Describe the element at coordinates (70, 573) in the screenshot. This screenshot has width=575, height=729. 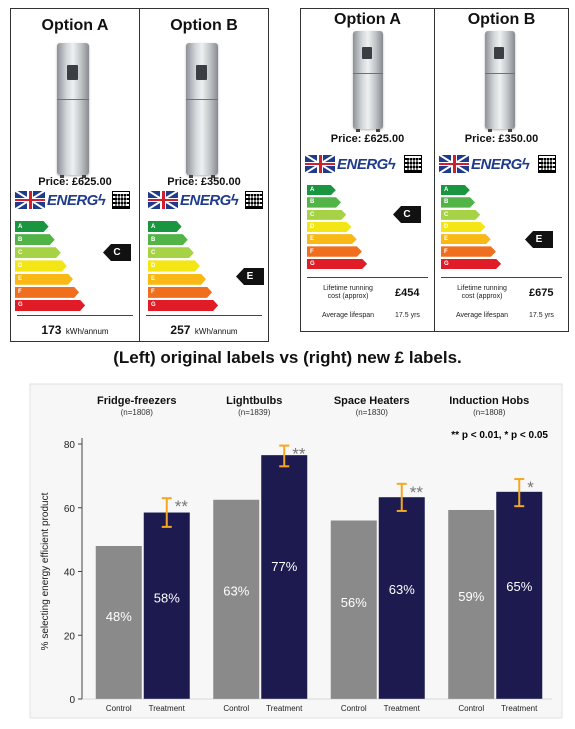
I see `y-tick-label: 40` at that location.